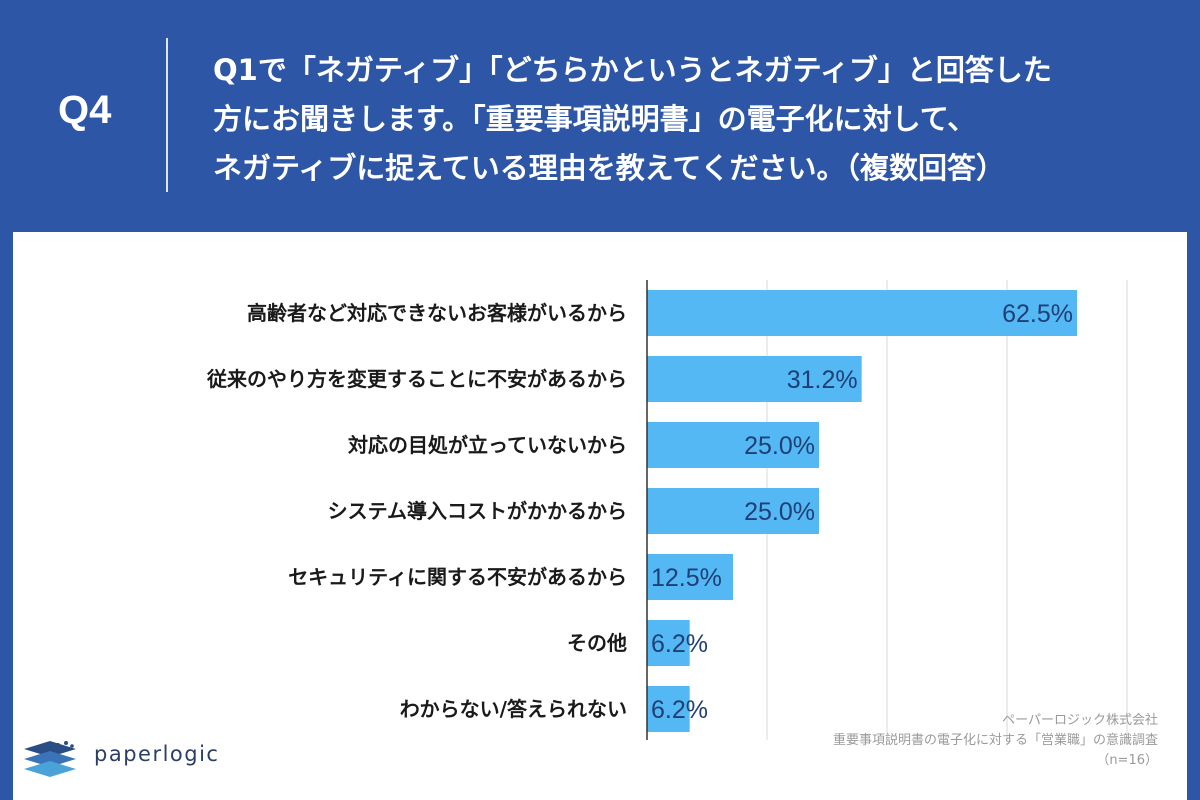 The height and width of the screenshot is (800, 1200). What do you see at coordinates (513, 709) in the screenshot?
I see `category-label: わからない/答えられない` at bounding box center [513, 709].